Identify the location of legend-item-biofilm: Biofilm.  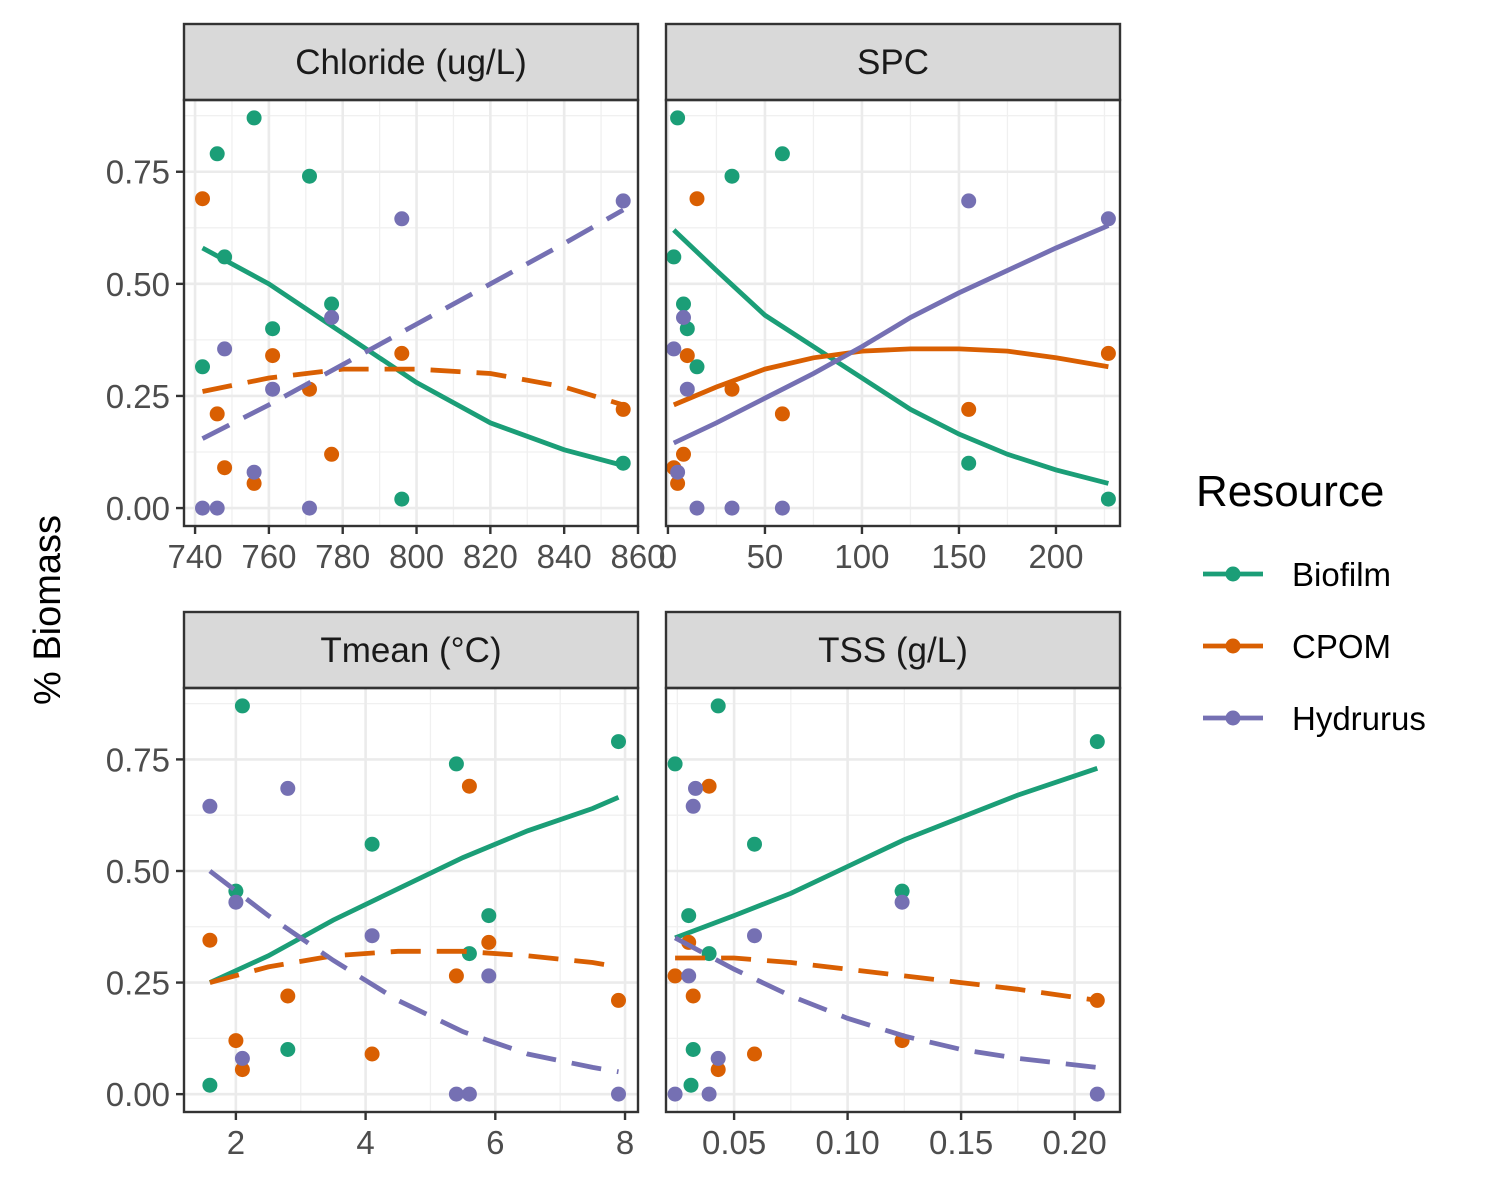
(1297, 574).